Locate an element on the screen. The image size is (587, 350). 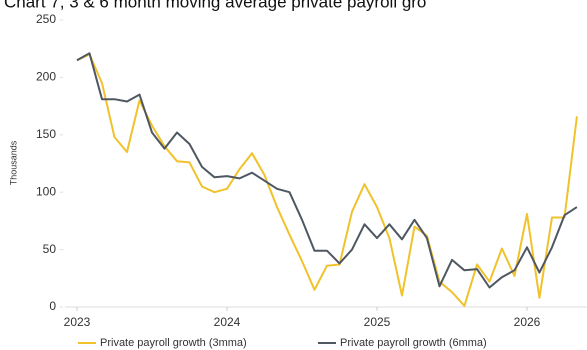
y-tick-label: 150 is located at coordinates (46, 134).